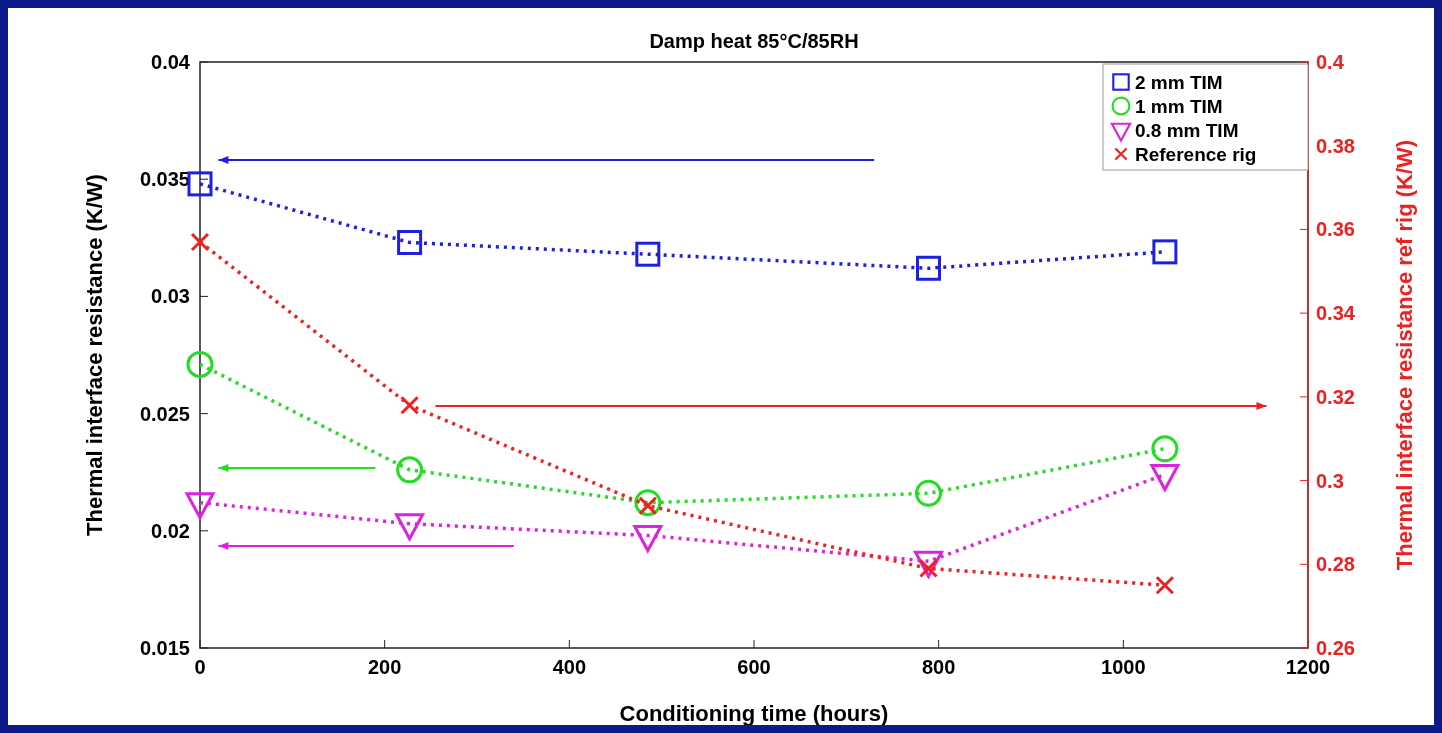 This screenshot has height=733, width=1442. What do you see at coordinates (1187, 130) in the screenshot?
I see `legend-label: 0.8 mm TIM` at bounding box center [1187, 130].